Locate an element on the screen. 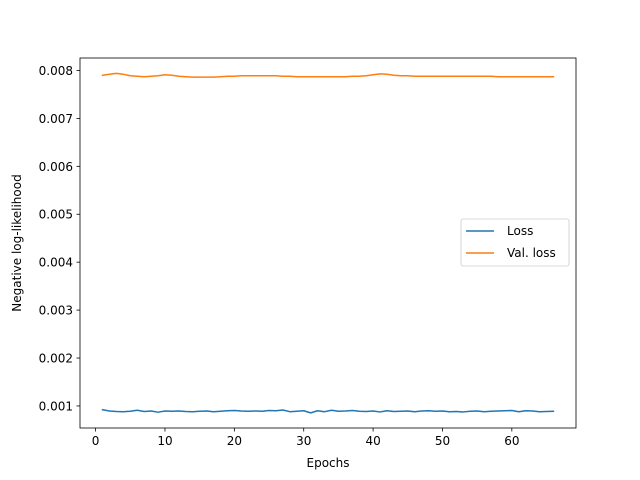  x-tick-label: 0 is located at coordinates (96, 441).